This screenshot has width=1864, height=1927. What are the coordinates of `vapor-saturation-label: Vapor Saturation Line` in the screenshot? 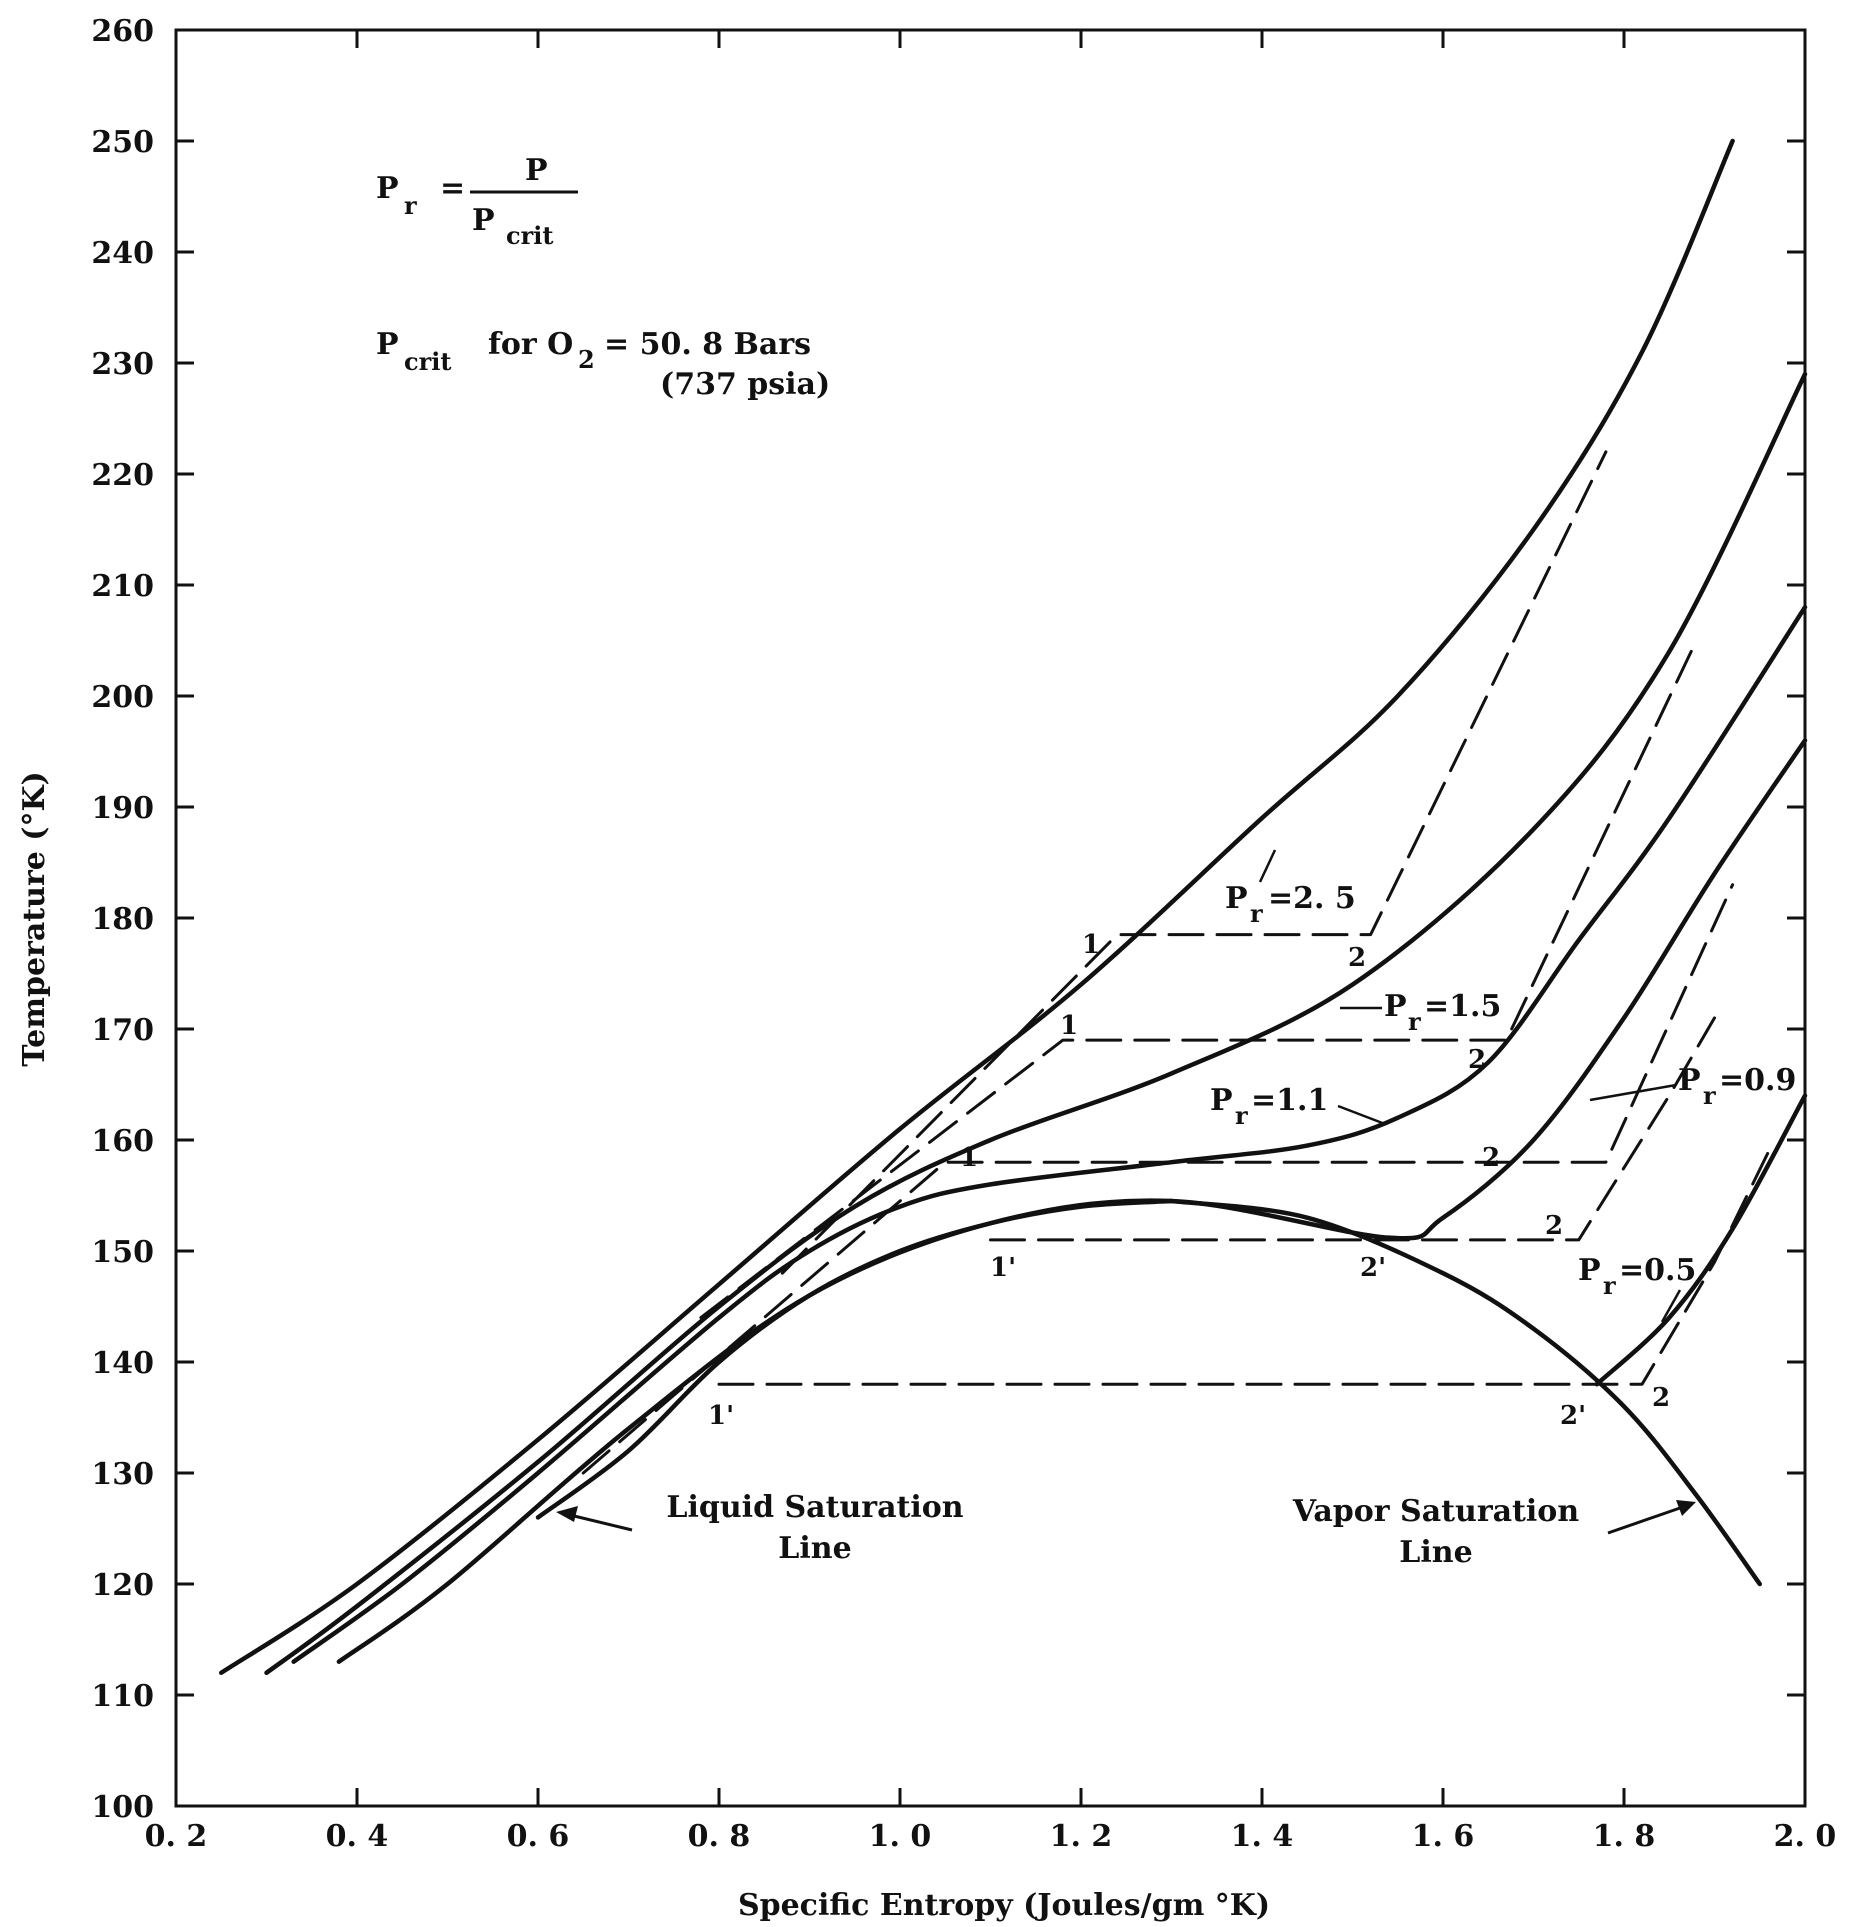 It's located at (1494, 1532).